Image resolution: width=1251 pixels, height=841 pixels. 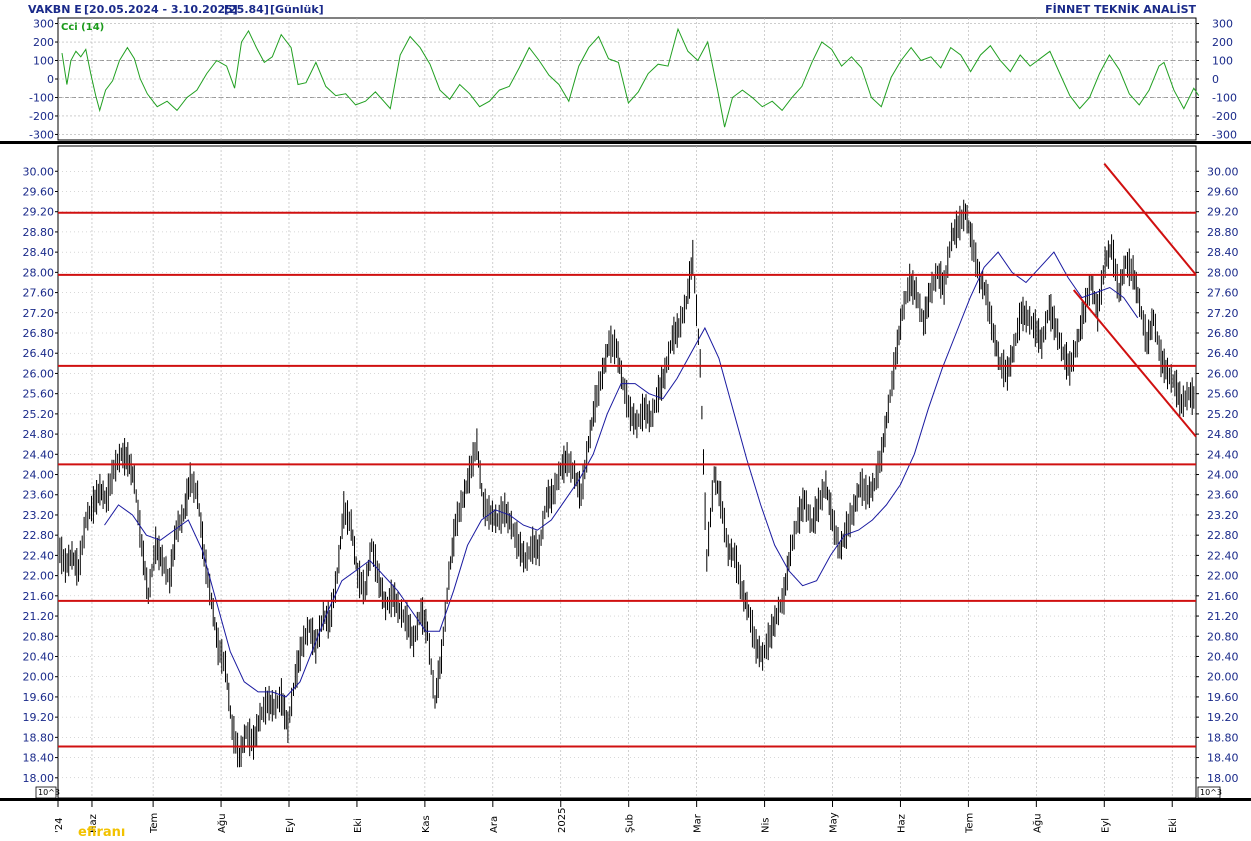 What do you see at coordinates (39, 171) in the screenshot?
I see `price-ytick-label-left: 30.00` at bounding box center [39, 171].